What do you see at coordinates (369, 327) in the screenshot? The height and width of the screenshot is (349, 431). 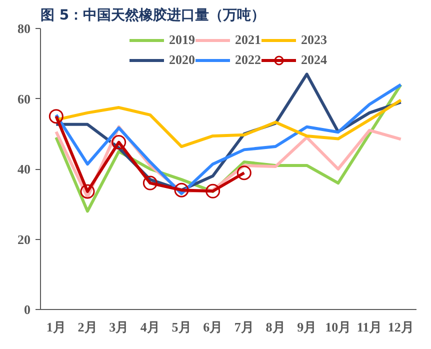 I see `x-tick-label: 11月` at bounding box center [369, 327].